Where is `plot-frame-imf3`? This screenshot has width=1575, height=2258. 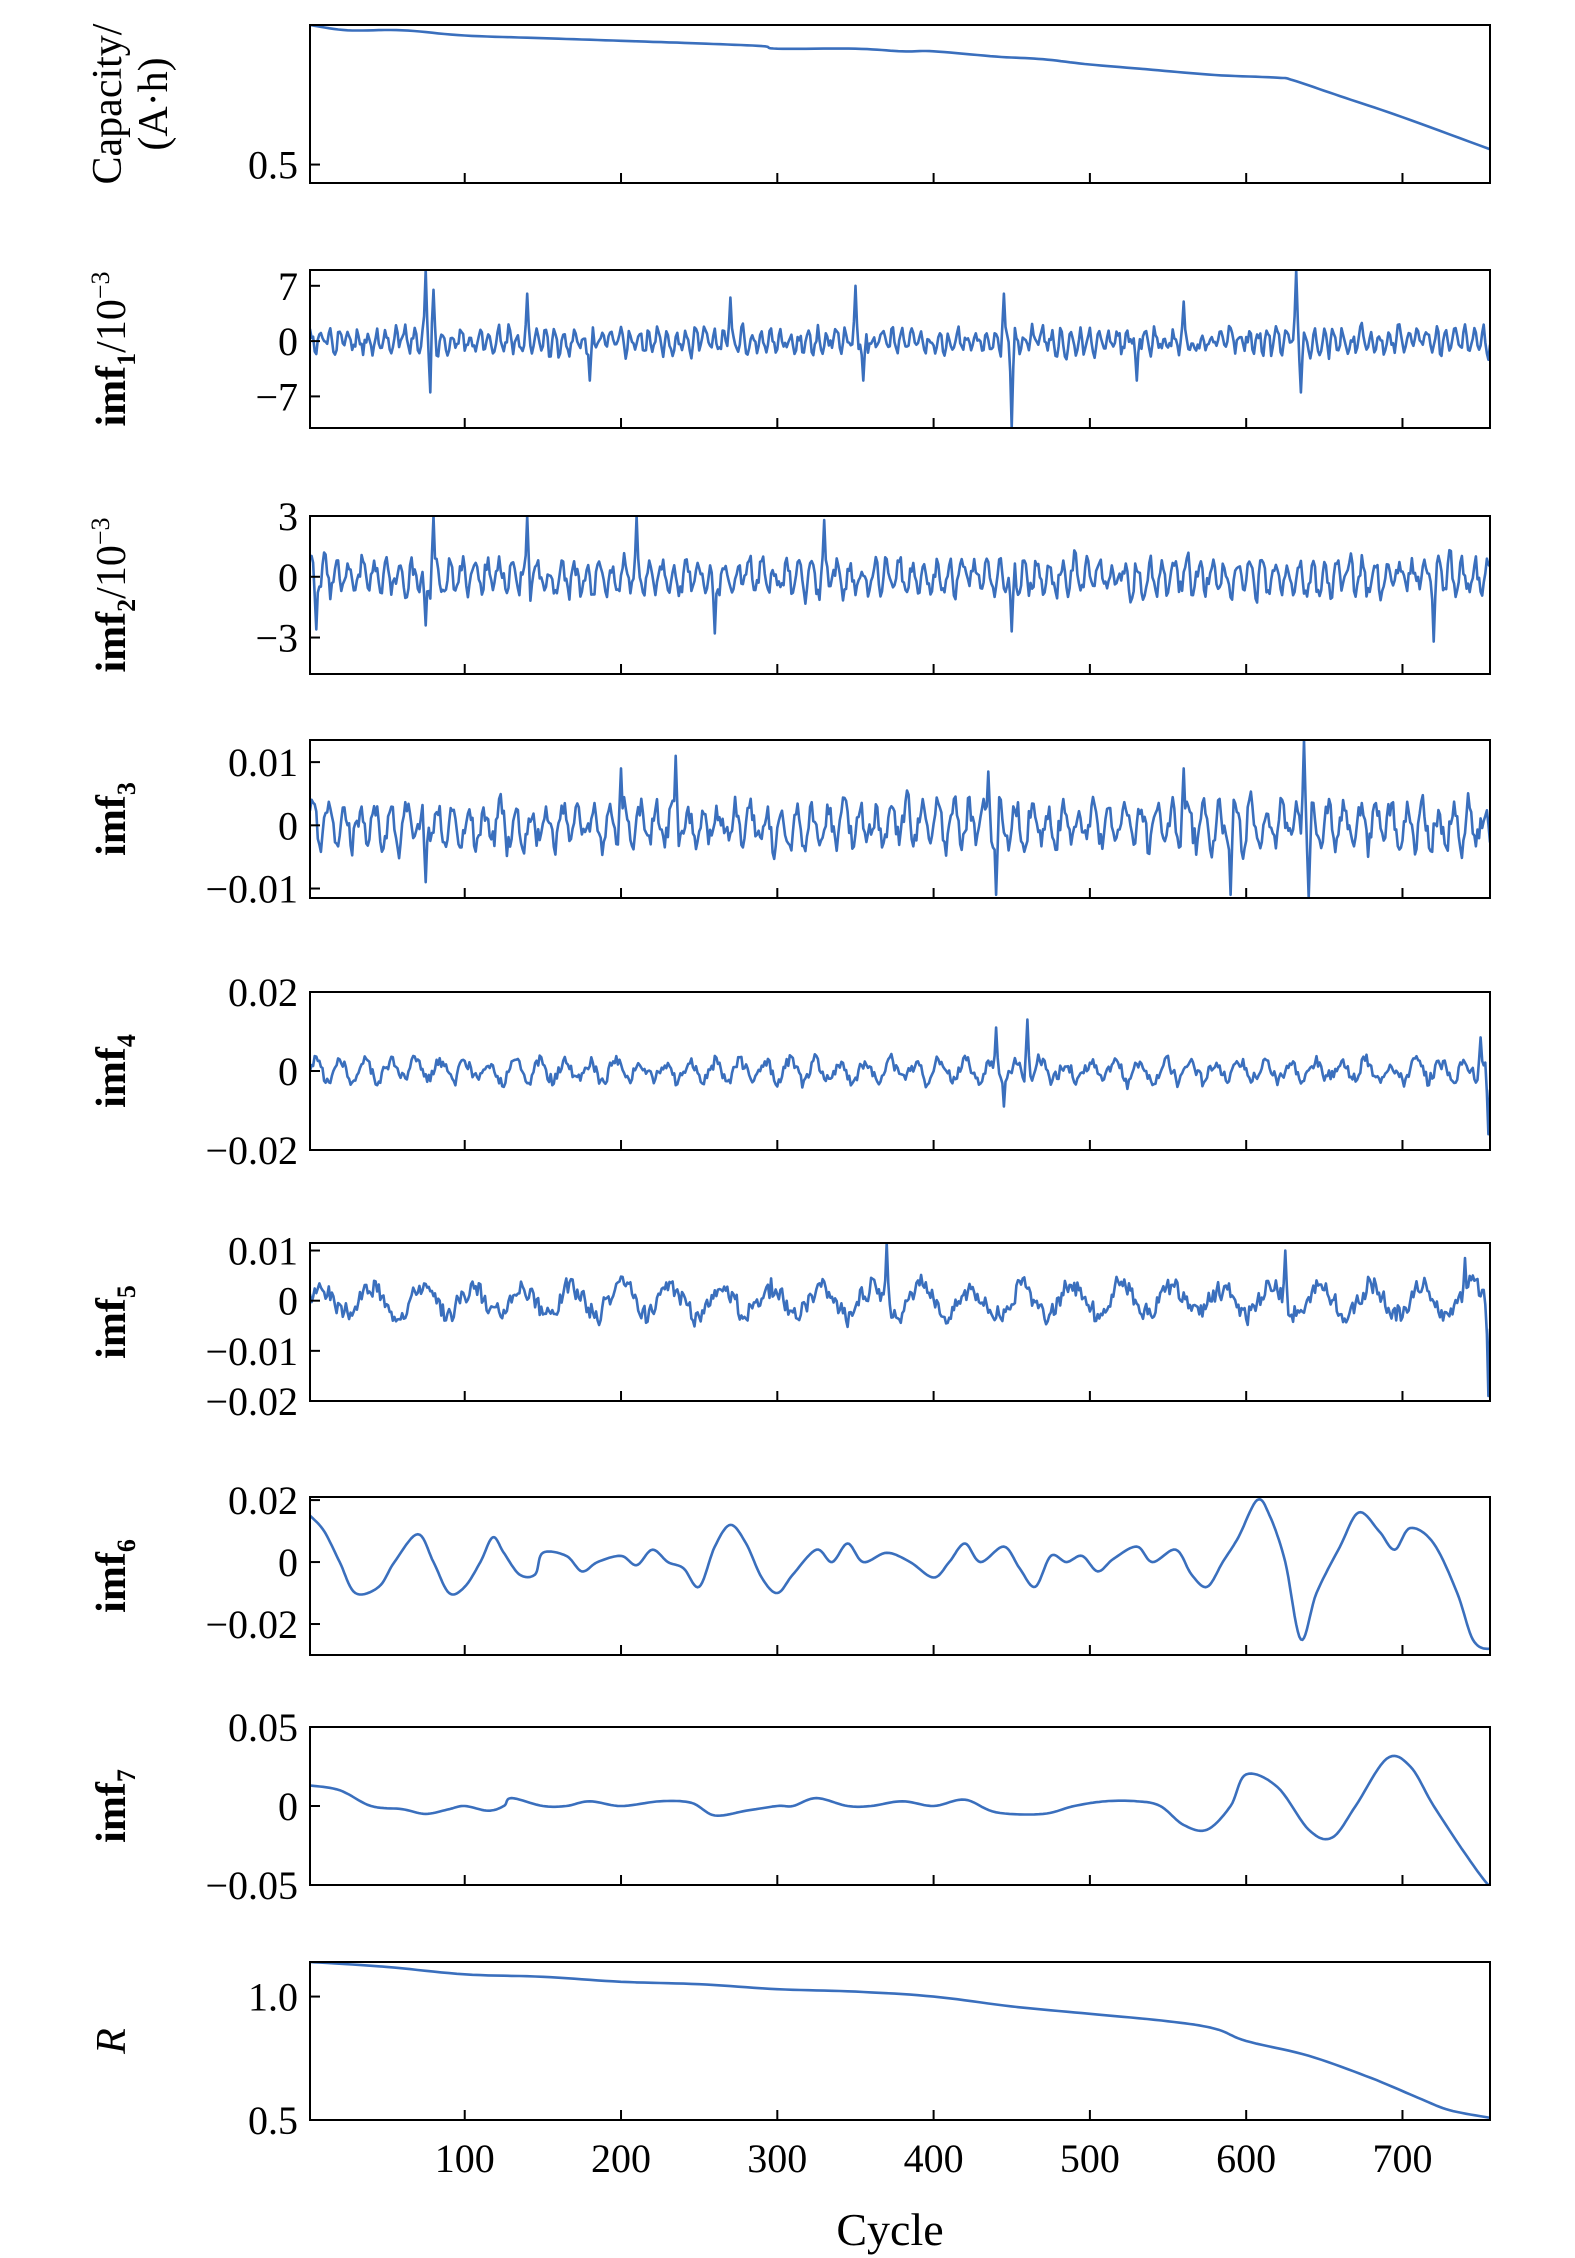
plot-frame-imf3 is located at coordinates (900, 819).